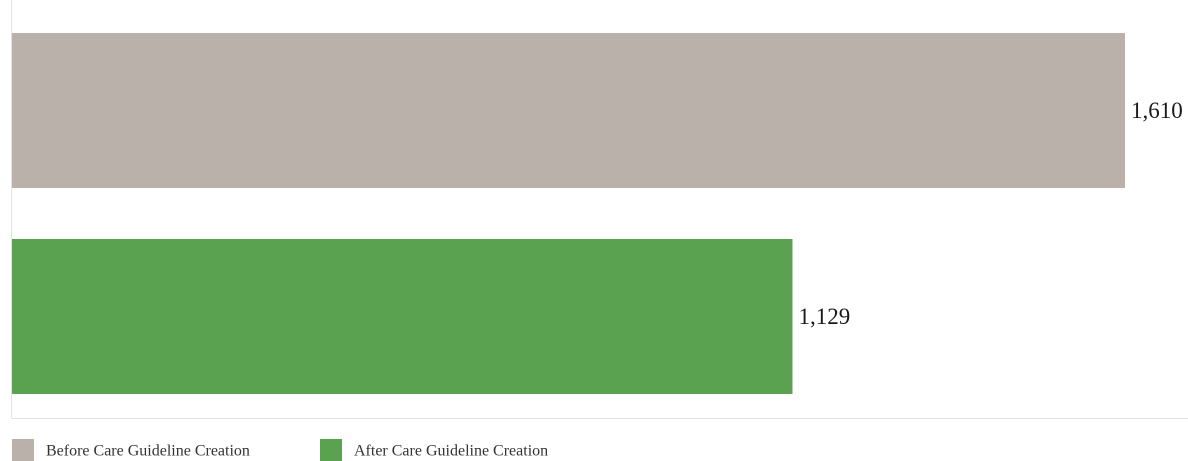 This screenshot has width=1188, height=461. What do you see at coordinates (1157, 110) in the screenshot?
I see `bar-value-label: 1,610` at bounding box center [1157, 110].